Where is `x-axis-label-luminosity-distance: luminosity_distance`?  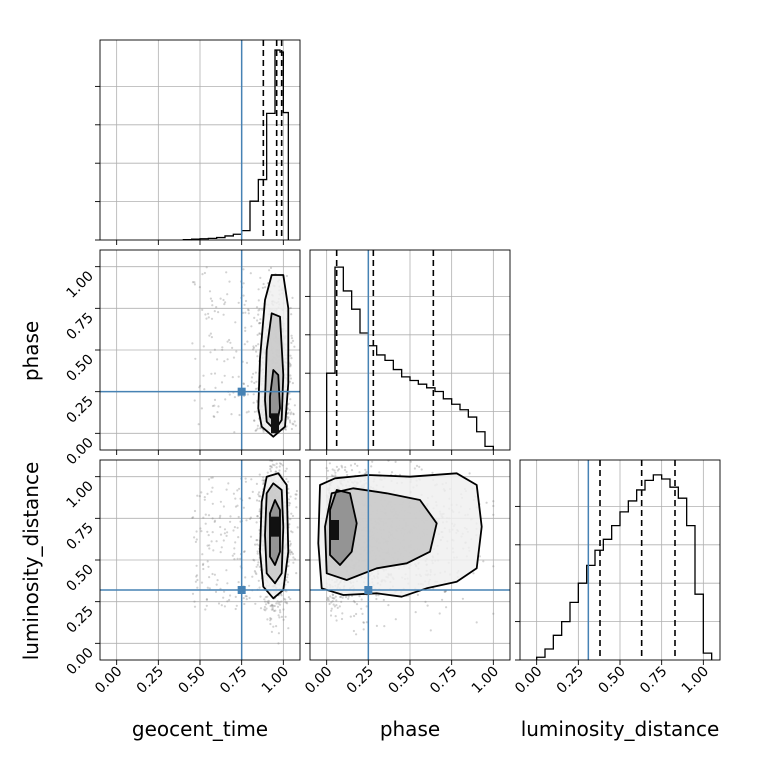 x-axis-label-luminosity-distance: luminosity_distance is located at coordinates (620, 729).